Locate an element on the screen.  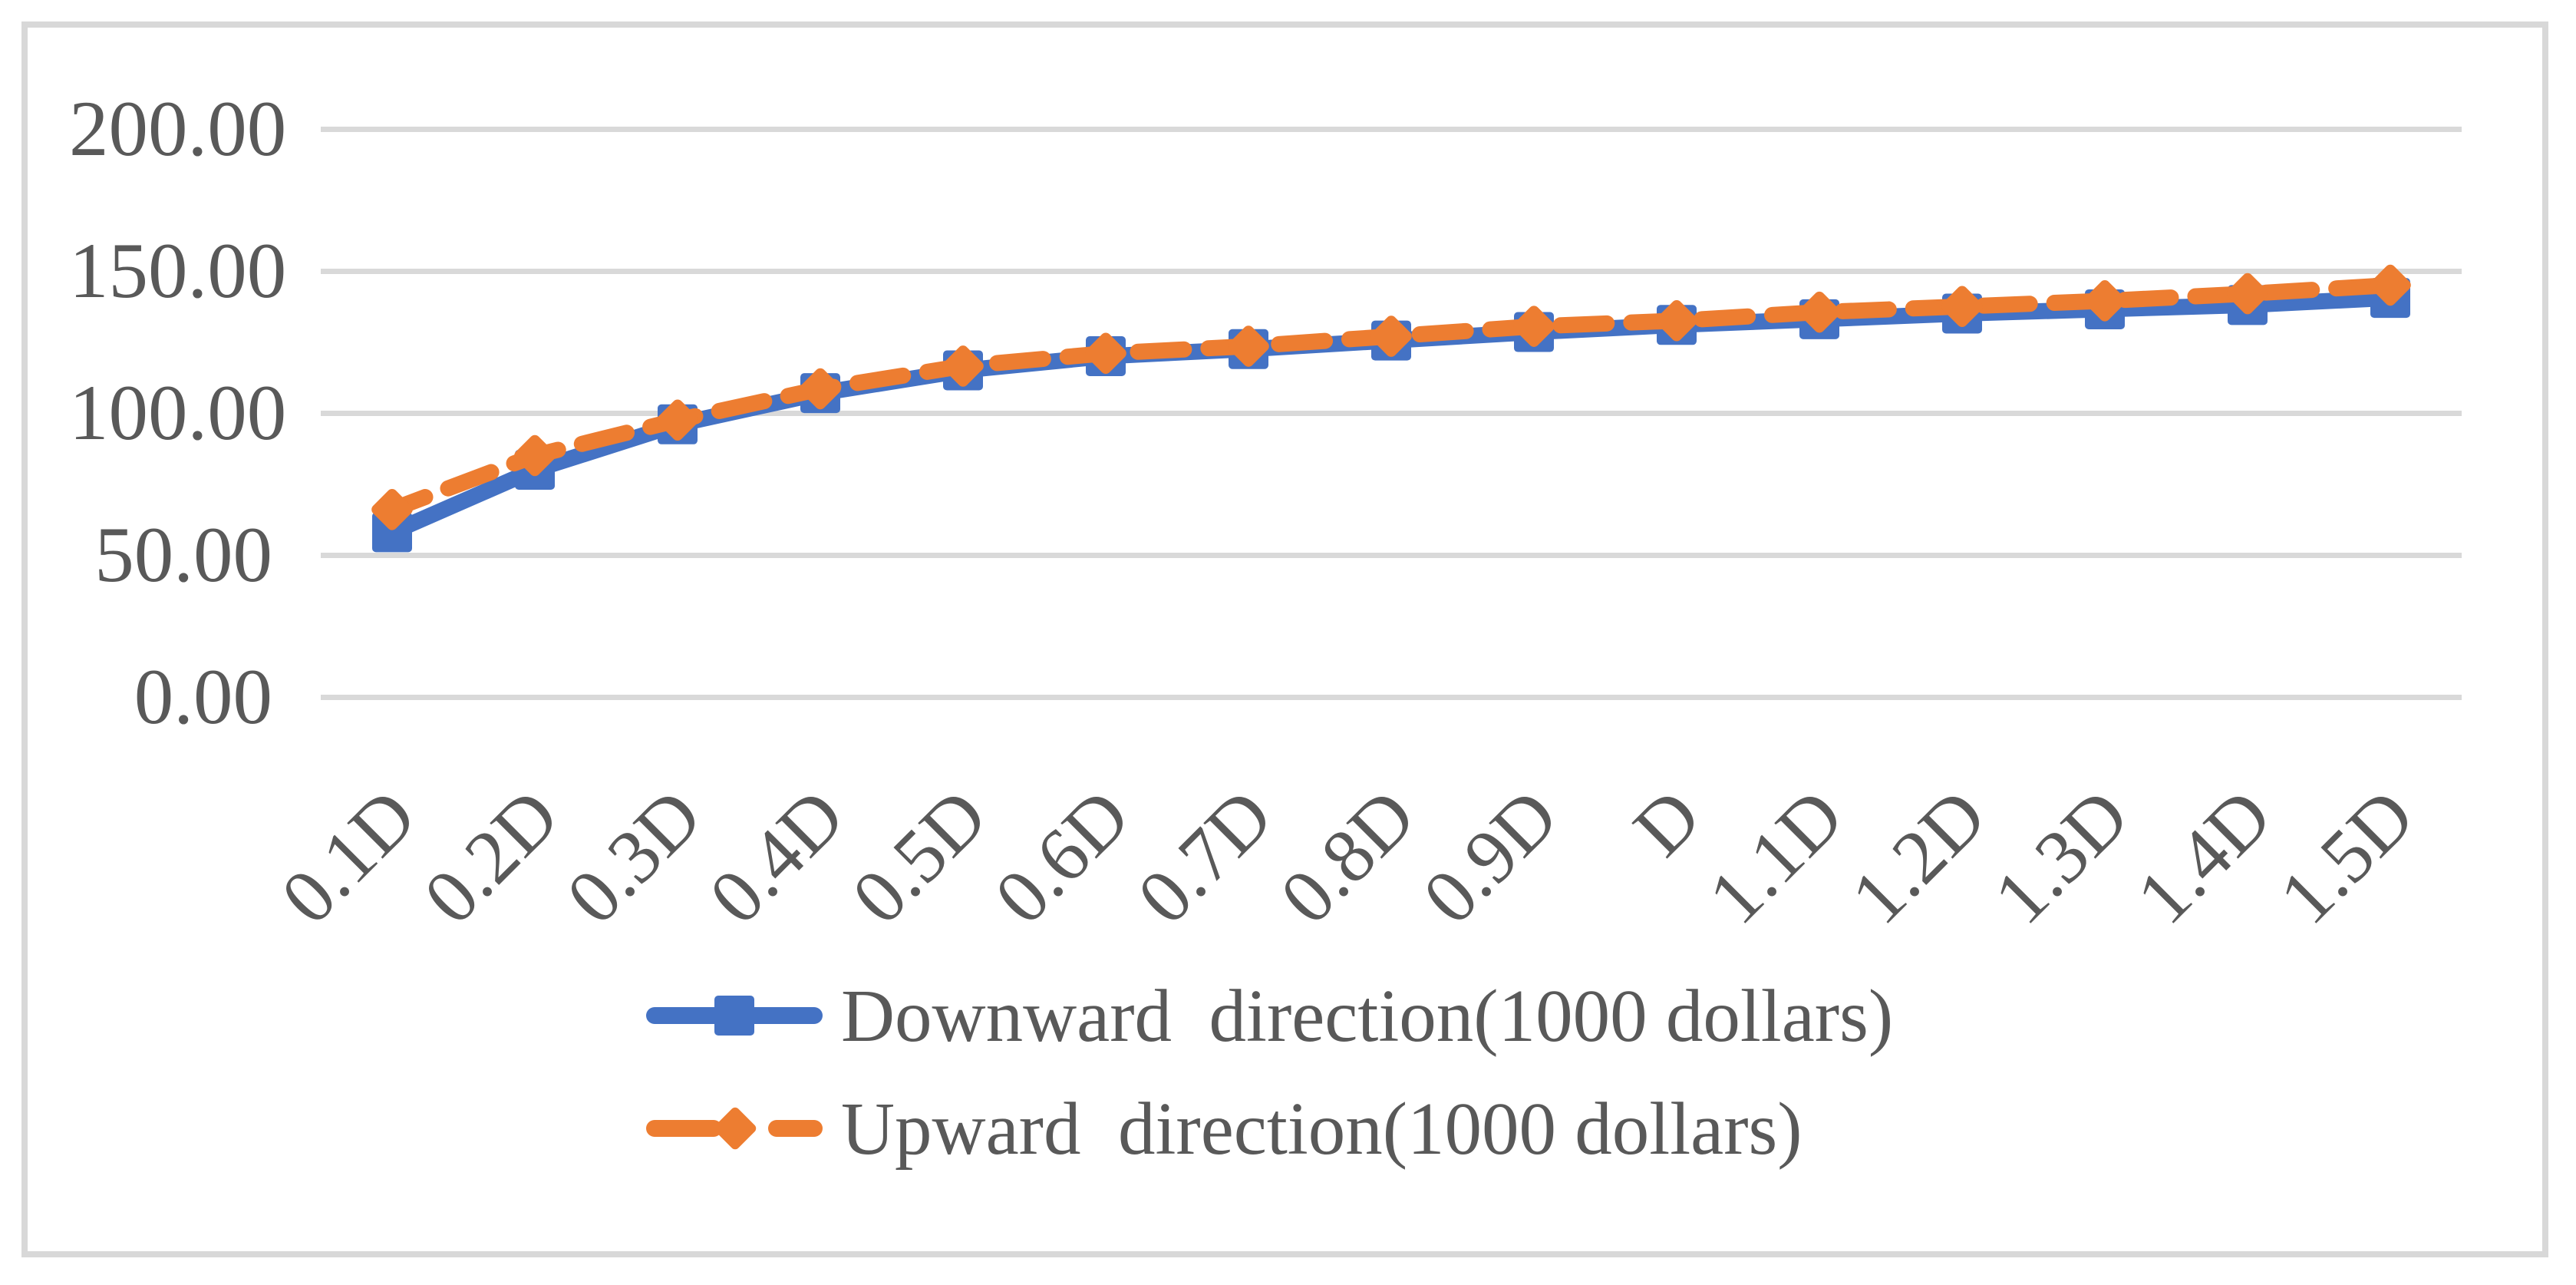
y-axis-tick-label: 100.00 is located at coordinates (178, 413).